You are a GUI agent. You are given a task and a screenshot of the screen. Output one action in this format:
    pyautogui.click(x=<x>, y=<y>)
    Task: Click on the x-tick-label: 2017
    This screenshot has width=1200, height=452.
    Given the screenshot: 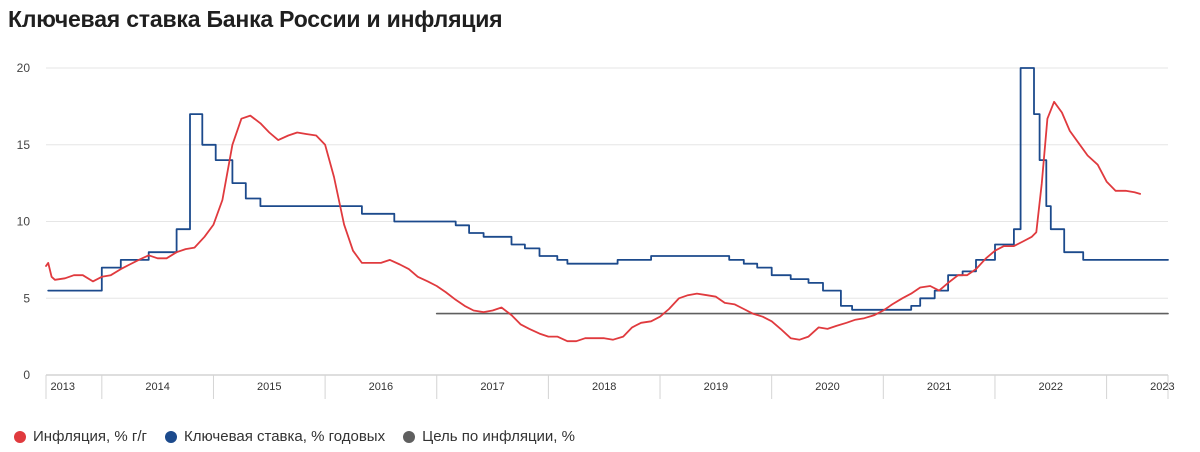 What is the action you would take?
    pyautogui.click(x=492, y=387)
    